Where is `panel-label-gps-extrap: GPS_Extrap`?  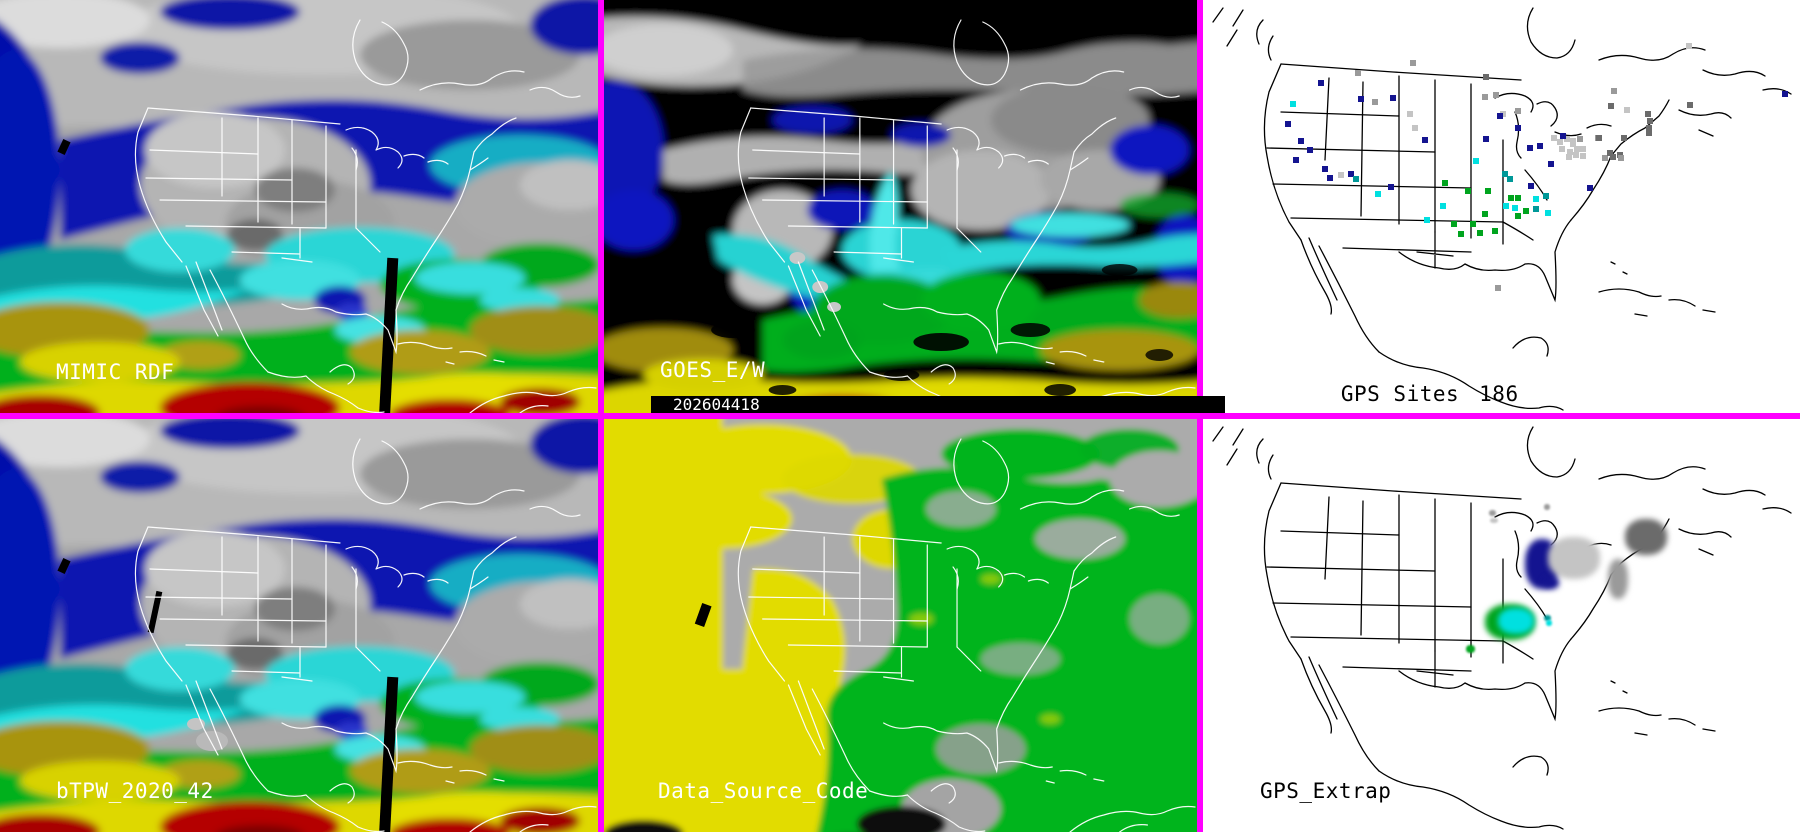
panel-label-gps-extrap: GPS_Extrap is located at coordinates (1326, 791).